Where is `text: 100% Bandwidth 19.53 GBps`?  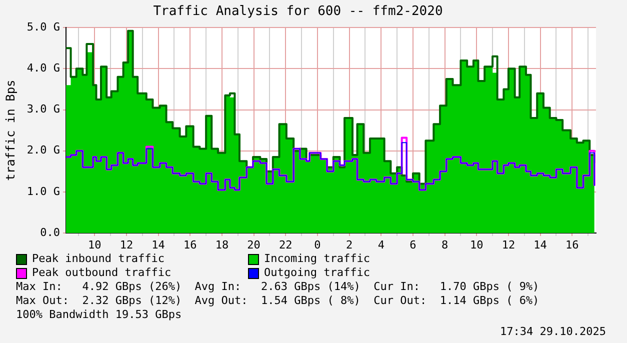
text: 100% Bandwidth 19.53 GBps is located at coordinates (99, 315).